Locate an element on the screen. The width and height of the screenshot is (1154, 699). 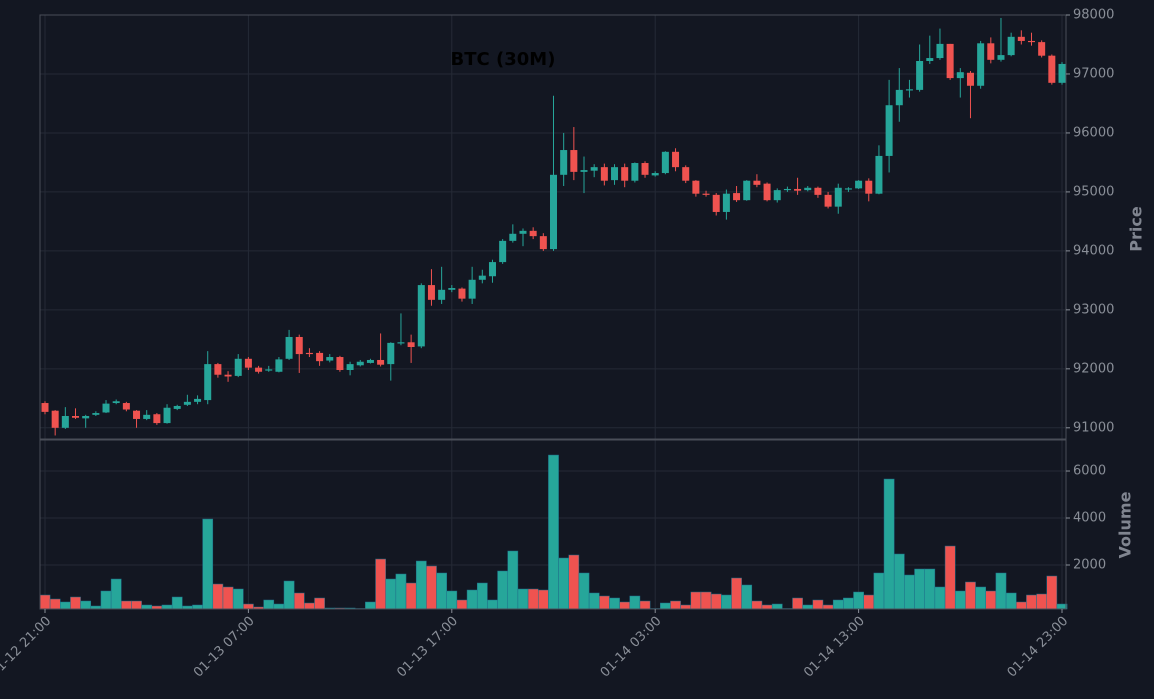
volume-tick-label: 2000 is located at coordinates (1089, 565).